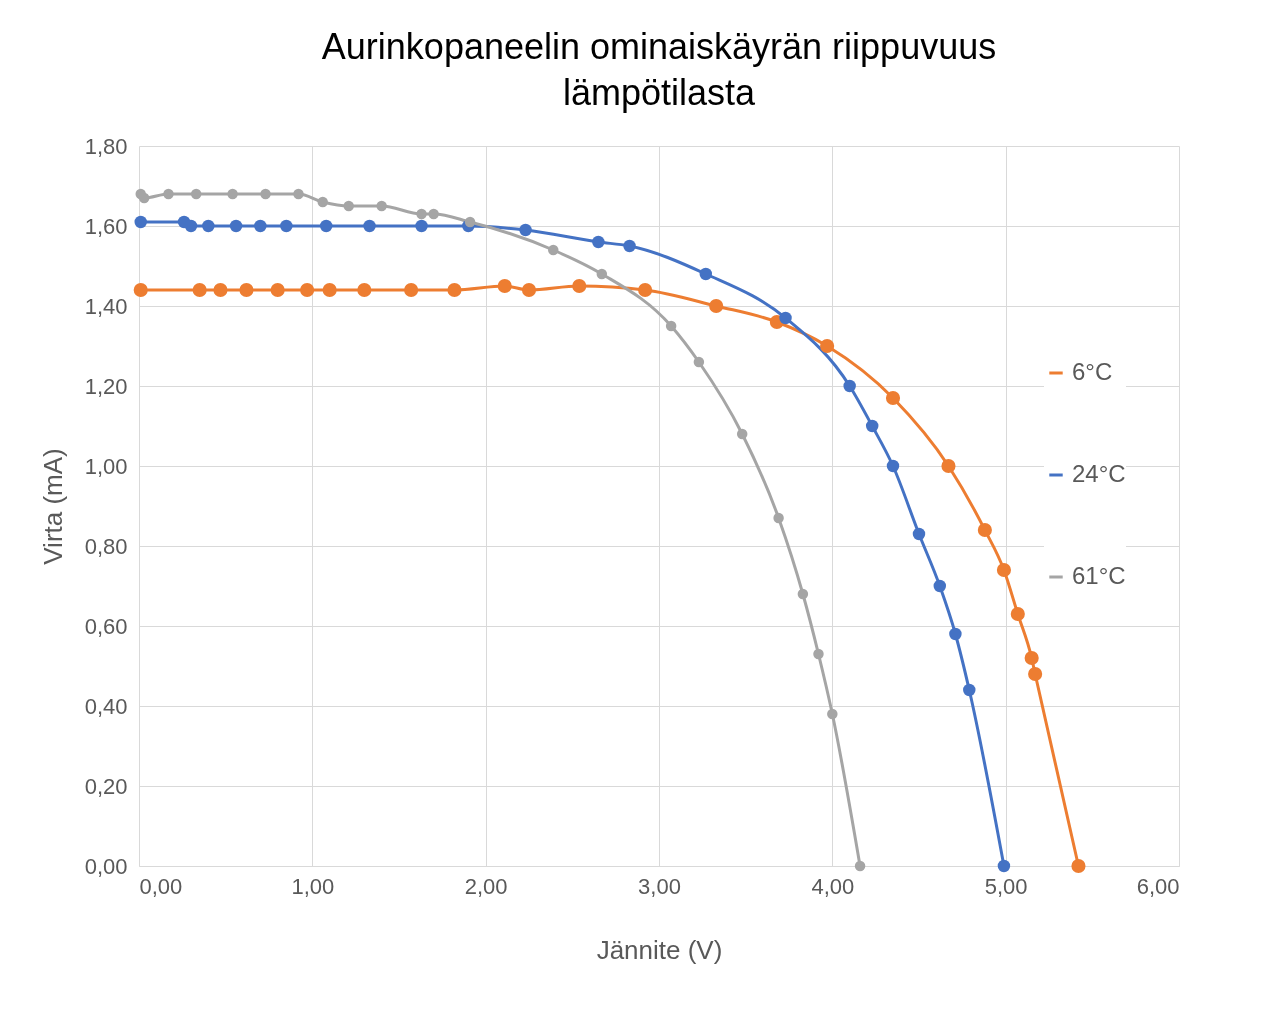 The image size is (1273, 1030). Describe the element at coordinates (106, 386) in the screenshot. I see `y-tick-label: 1,20` at that location.